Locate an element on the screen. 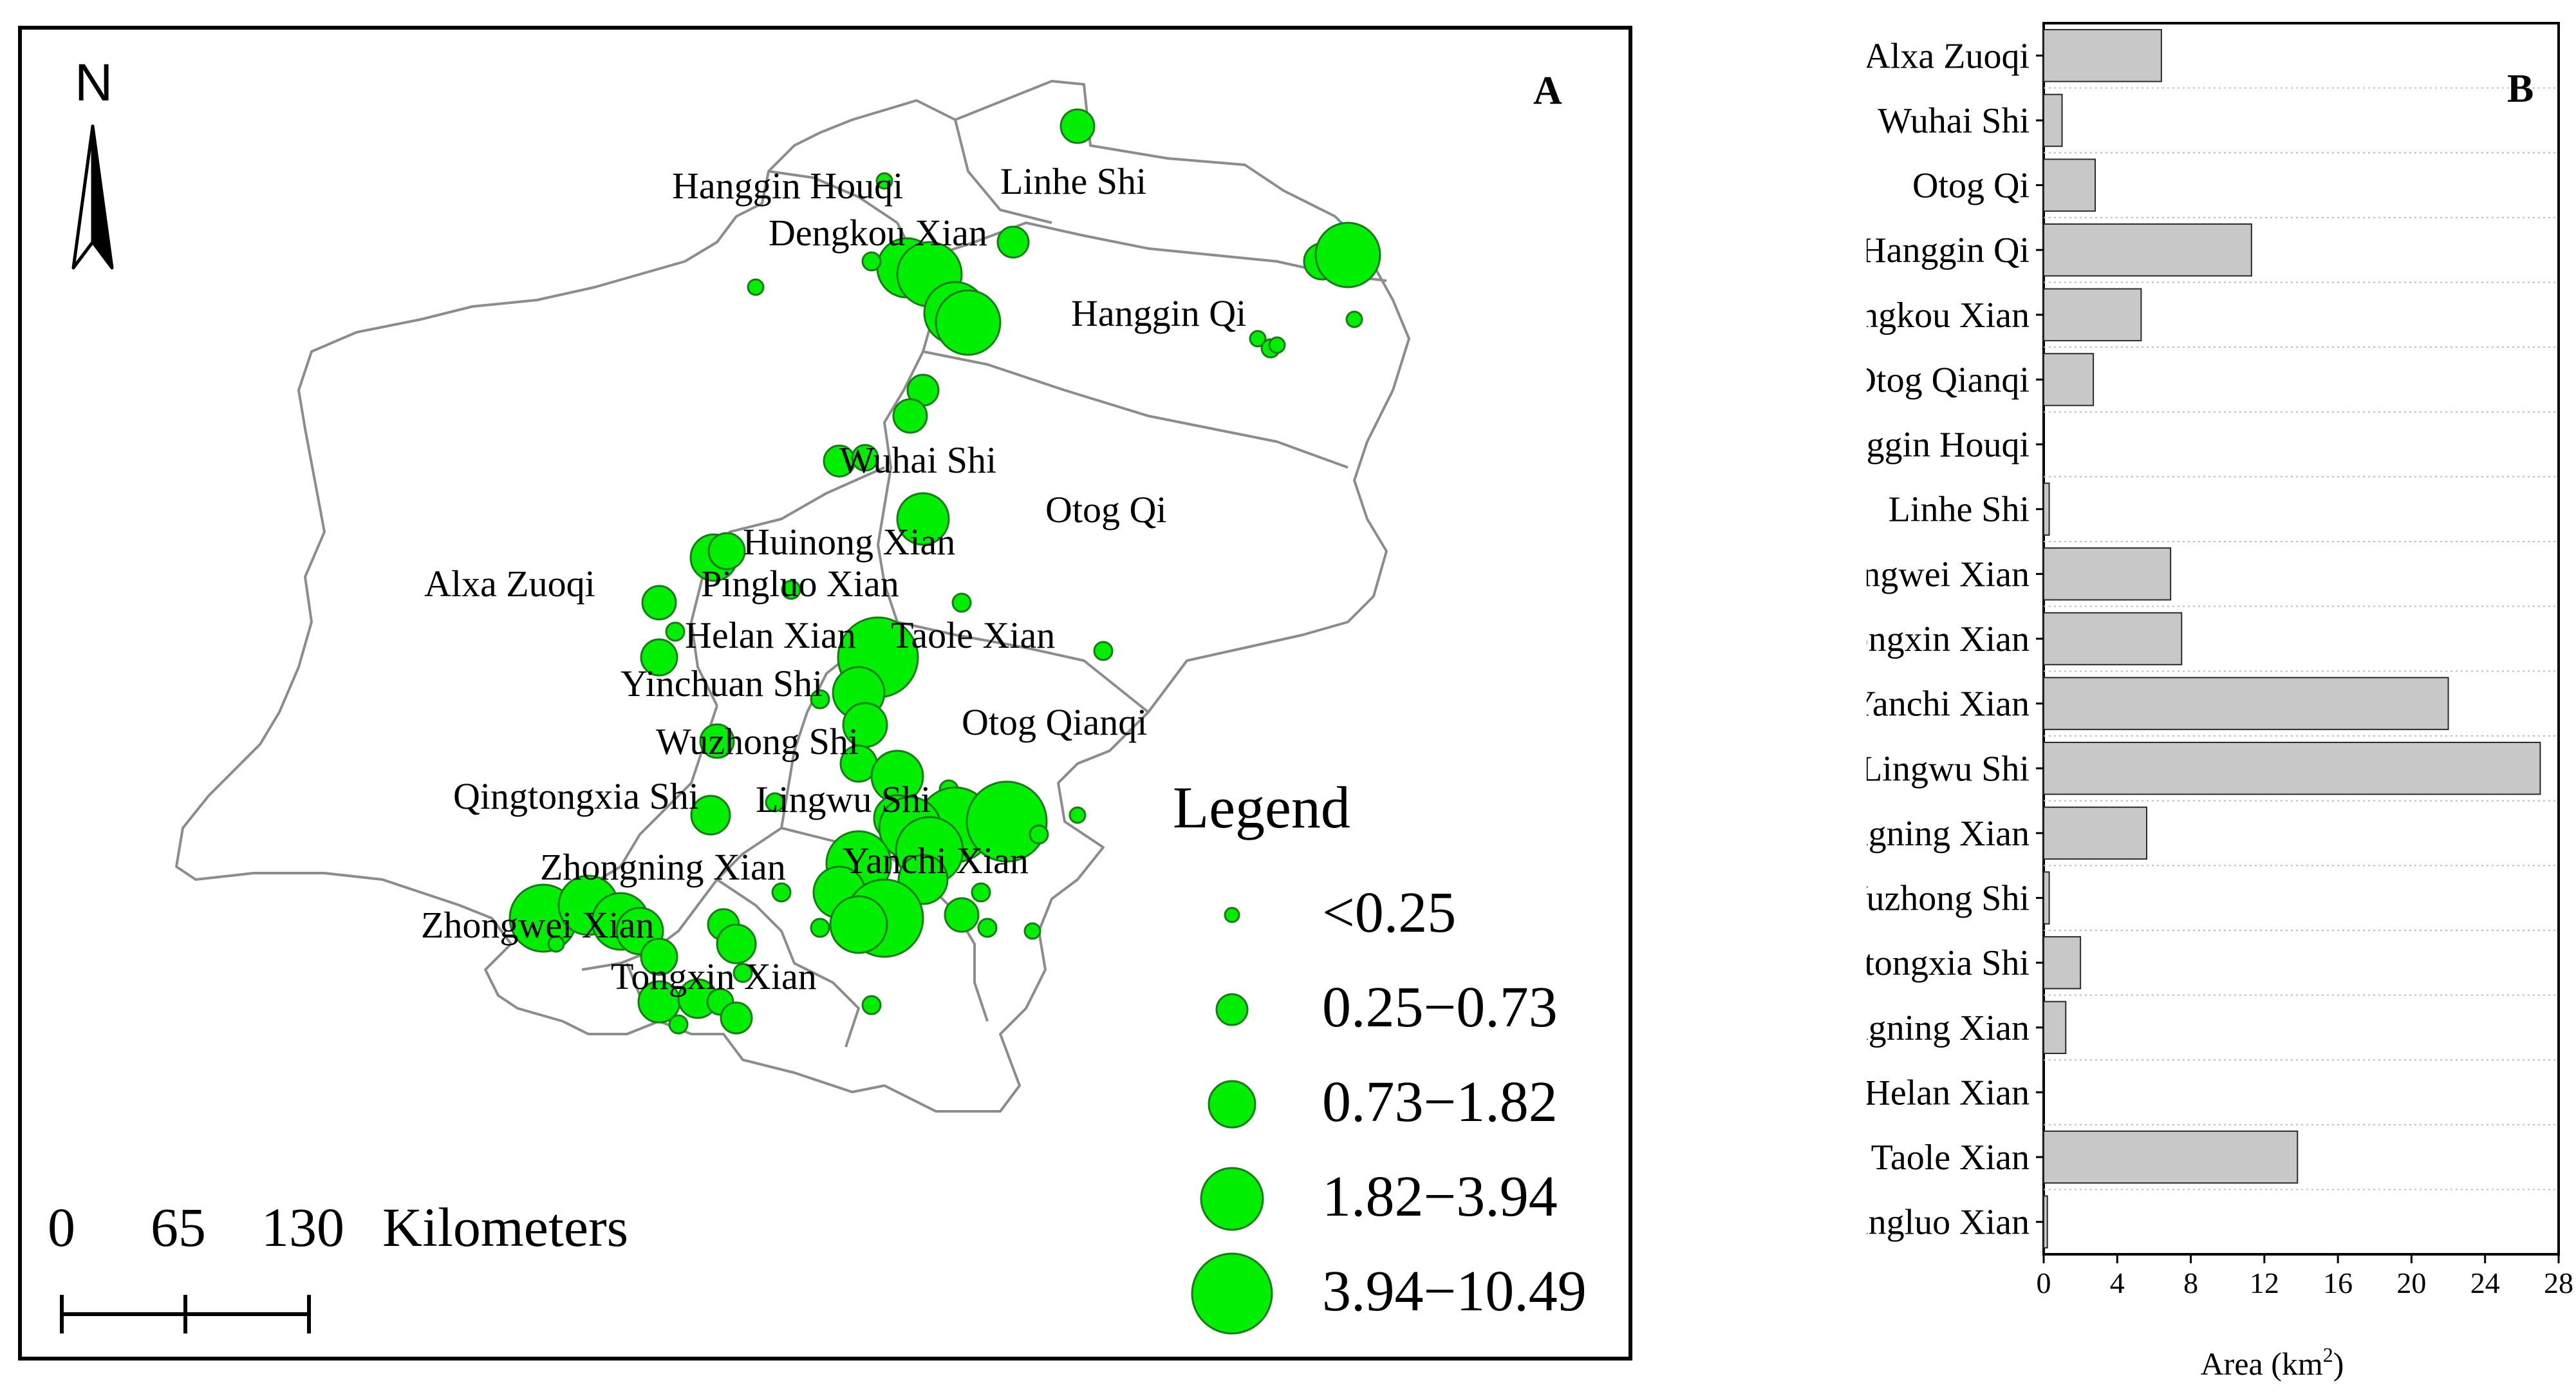  place-label: Wuhai Shi is located at coordinates (917, 460).